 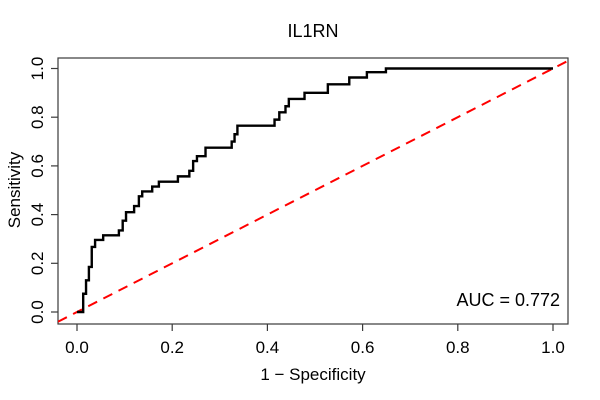 What do you see at coordinates (37, 263) in the screenshot?
I see `y-tick-label: 0.2` at bounding box center [37, 263].